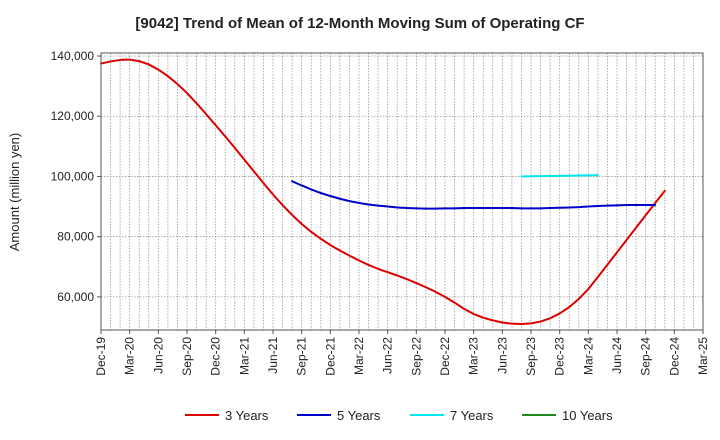 This screenshot has height=440, width=720. Describe the element at coordinates (14, 192) in the screenshot. I see `y-axis-label: Amount (million yen)` at that location.